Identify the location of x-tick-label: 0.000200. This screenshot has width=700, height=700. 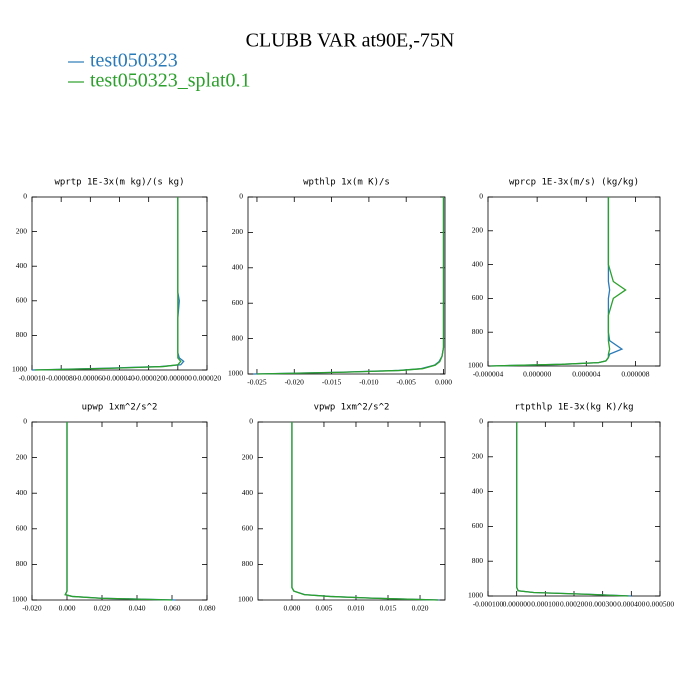
(574, 604).